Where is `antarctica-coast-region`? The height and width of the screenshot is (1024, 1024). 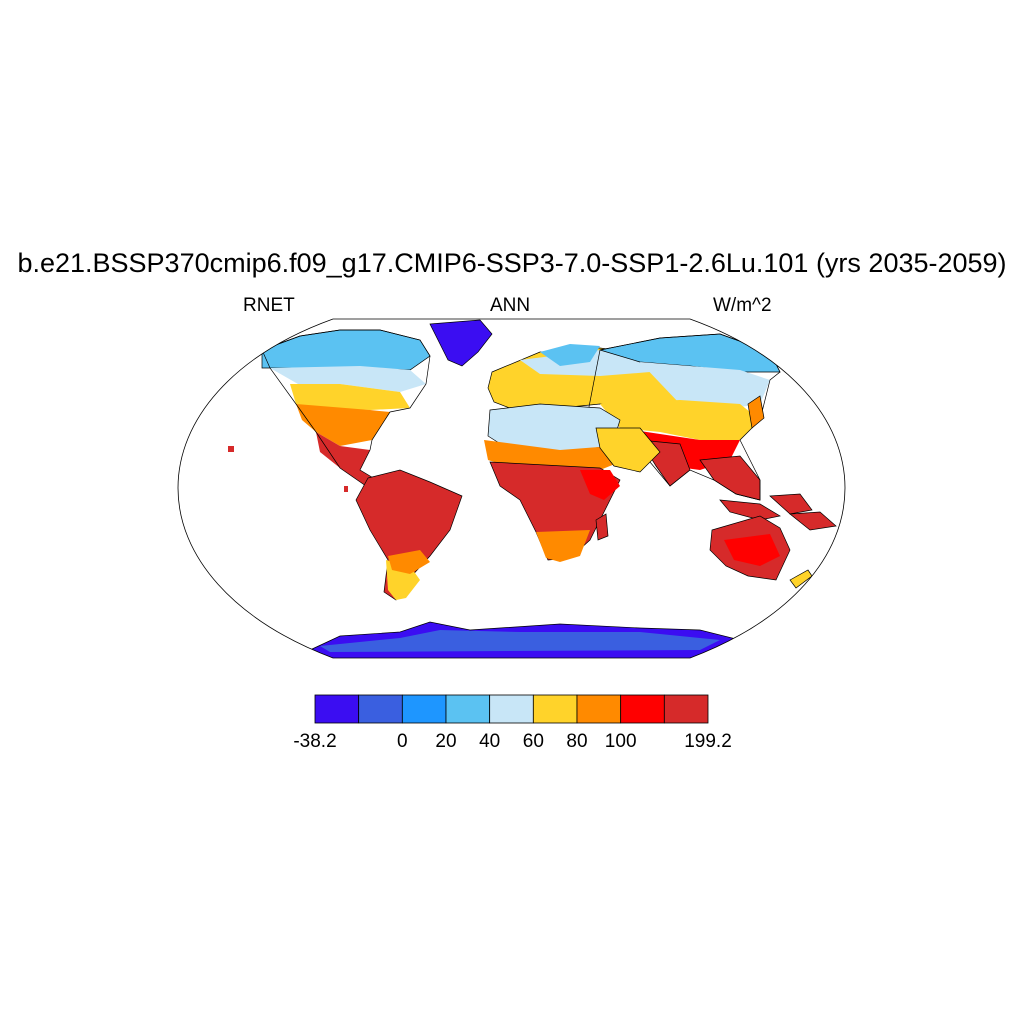
antarctica-coast-region is located at coordinates (520, 641).